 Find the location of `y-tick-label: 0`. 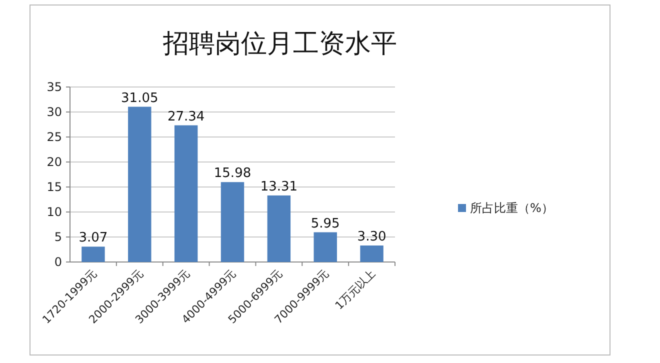

y-tick-label: 0 is located at coordinates (58, 262).